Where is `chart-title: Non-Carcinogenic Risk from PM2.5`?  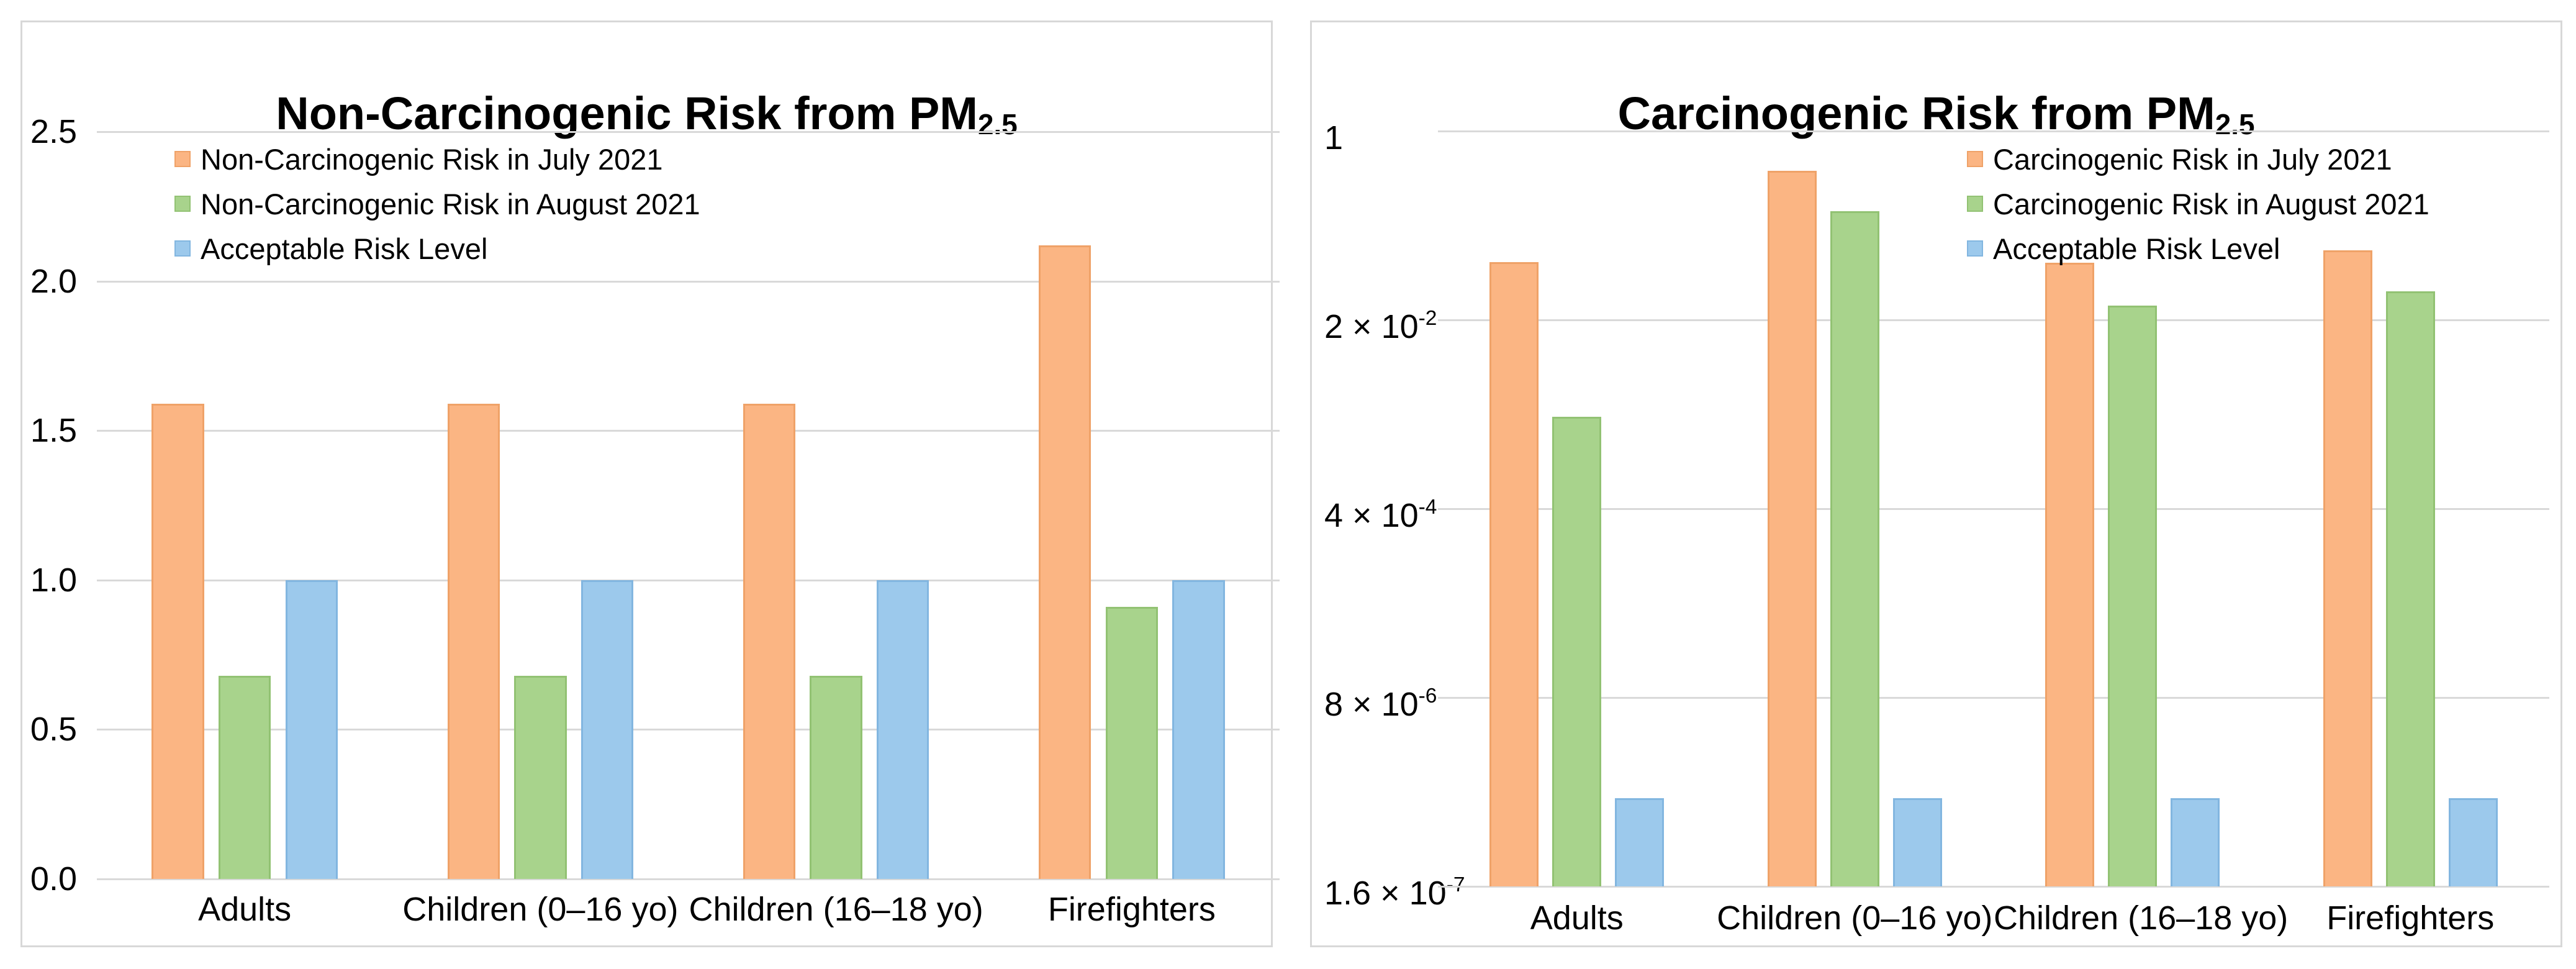 chart-title: Non-Carcinogenic Risk from PM2.5 is located at coordinates (646, 113).